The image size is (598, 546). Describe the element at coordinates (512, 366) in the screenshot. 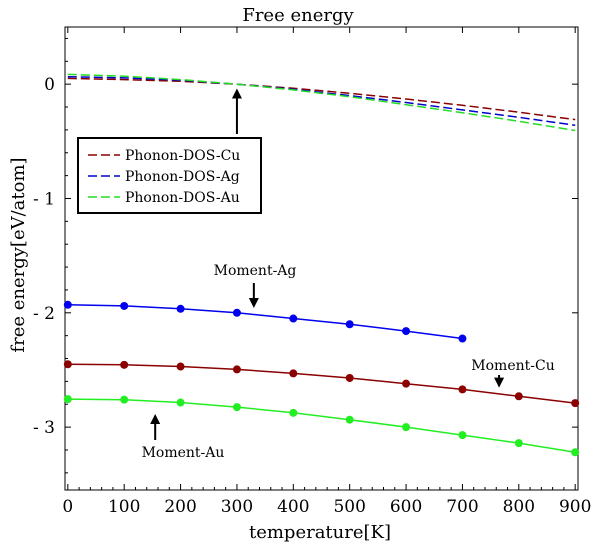

I see `annotation-label: Moment-Cu` at that location.